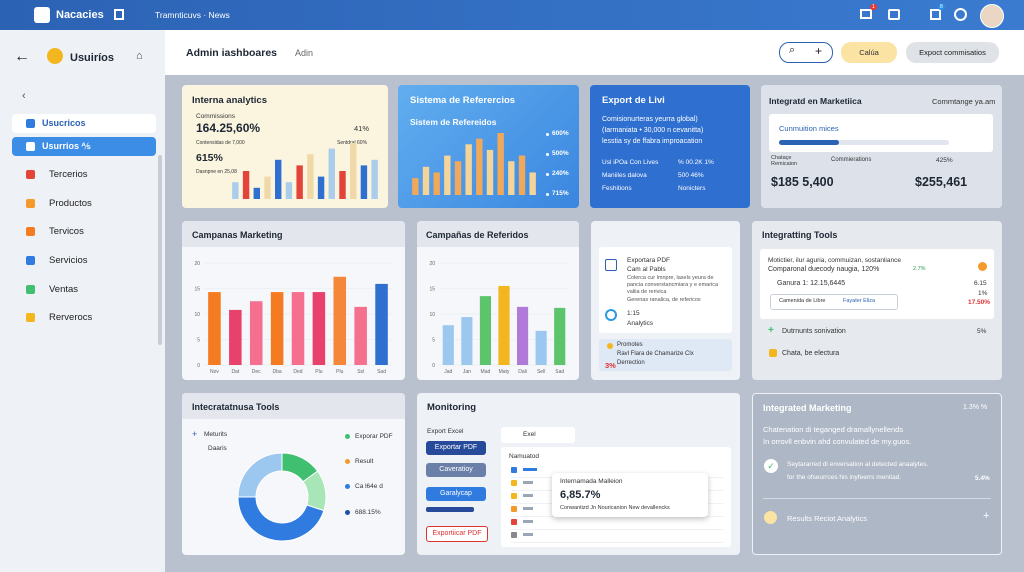  Describe the element at coordinates (655, 354) in the screenshot. I see `text: Ravl Flara de Chamarize Clx` at that location.